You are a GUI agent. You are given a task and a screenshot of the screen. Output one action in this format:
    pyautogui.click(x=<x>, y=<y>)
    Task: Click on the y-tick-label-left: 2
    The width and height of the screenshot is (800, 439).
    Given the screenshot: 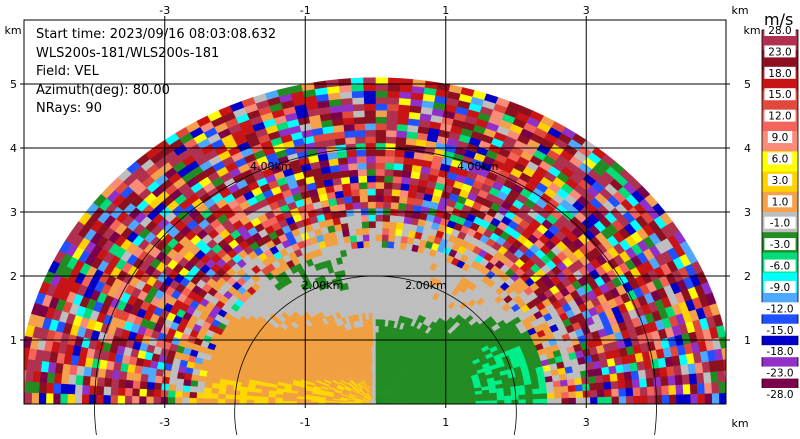 What is the action you would take?
    pyautogui.click(x=13, y=276)
    